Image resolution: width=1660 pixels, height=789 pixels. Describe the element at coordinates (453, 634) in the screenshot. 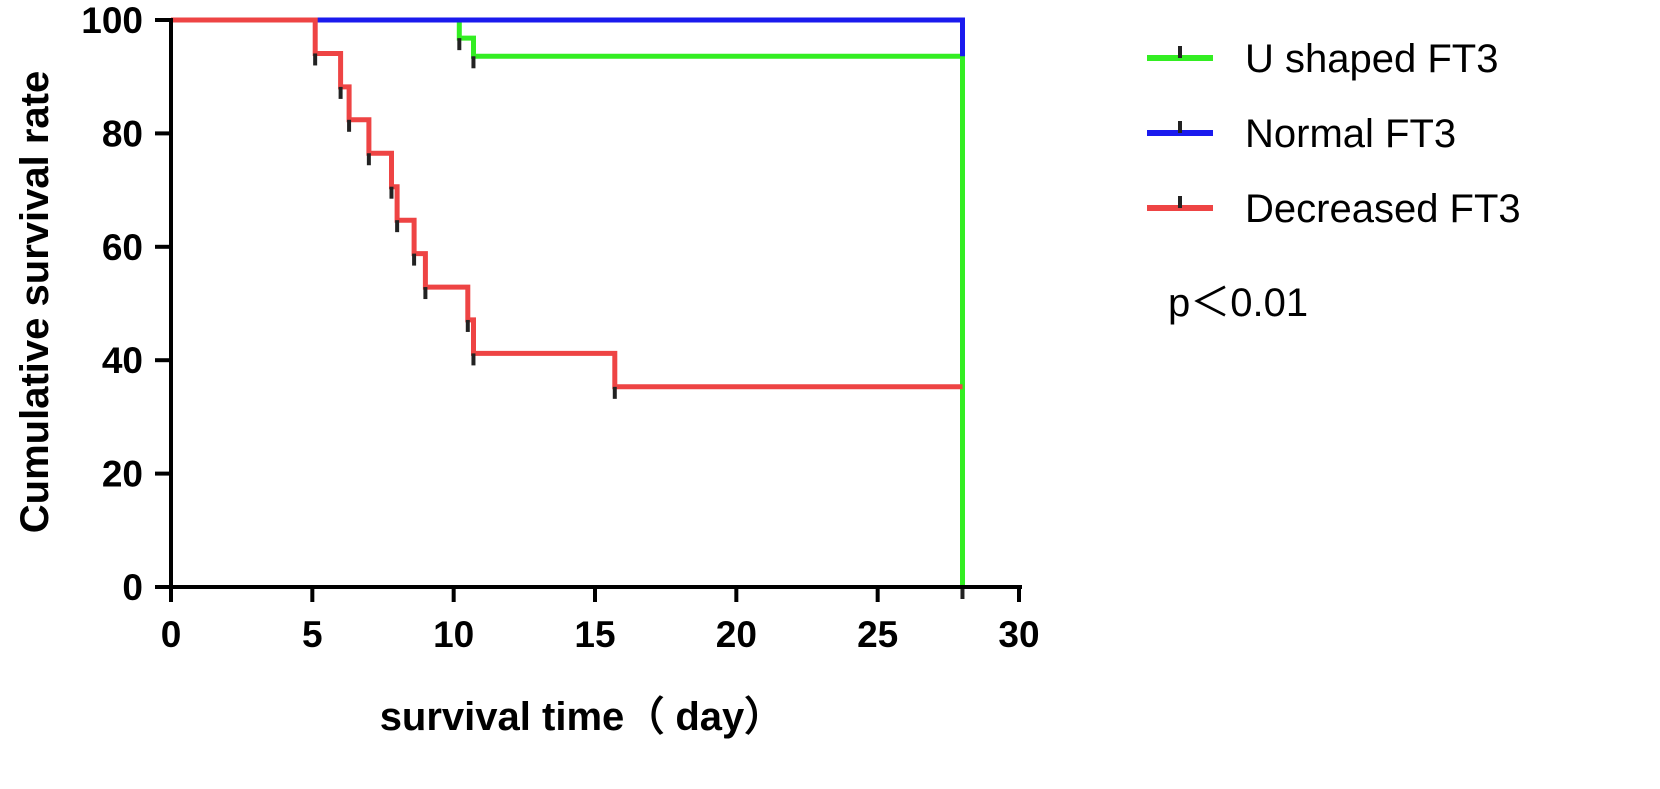

I see `x-tick-label-10: 10` at that location.